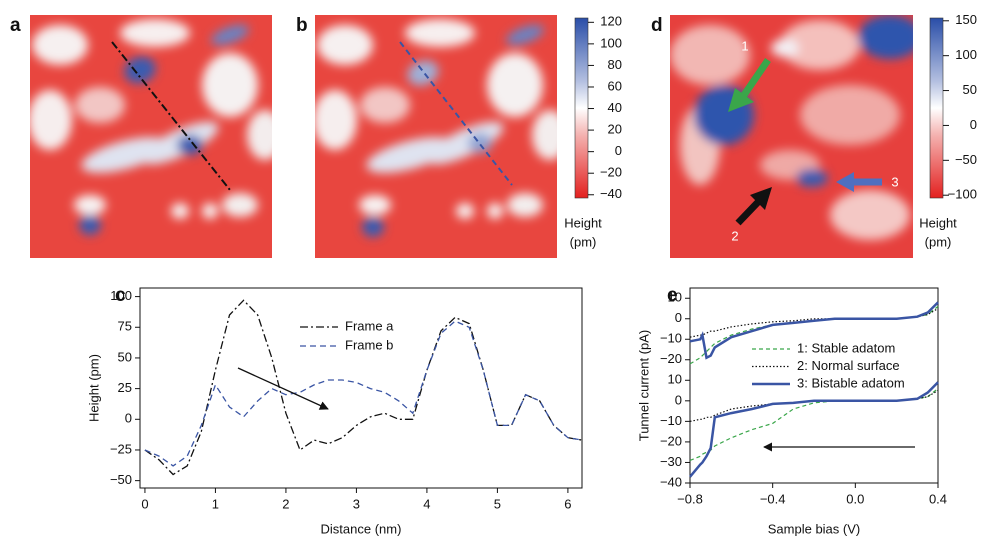  What do you see at coordinates (144, 503) in the screenshot?
I see `x-tick-label: 0` at bounding box center [144, 503].